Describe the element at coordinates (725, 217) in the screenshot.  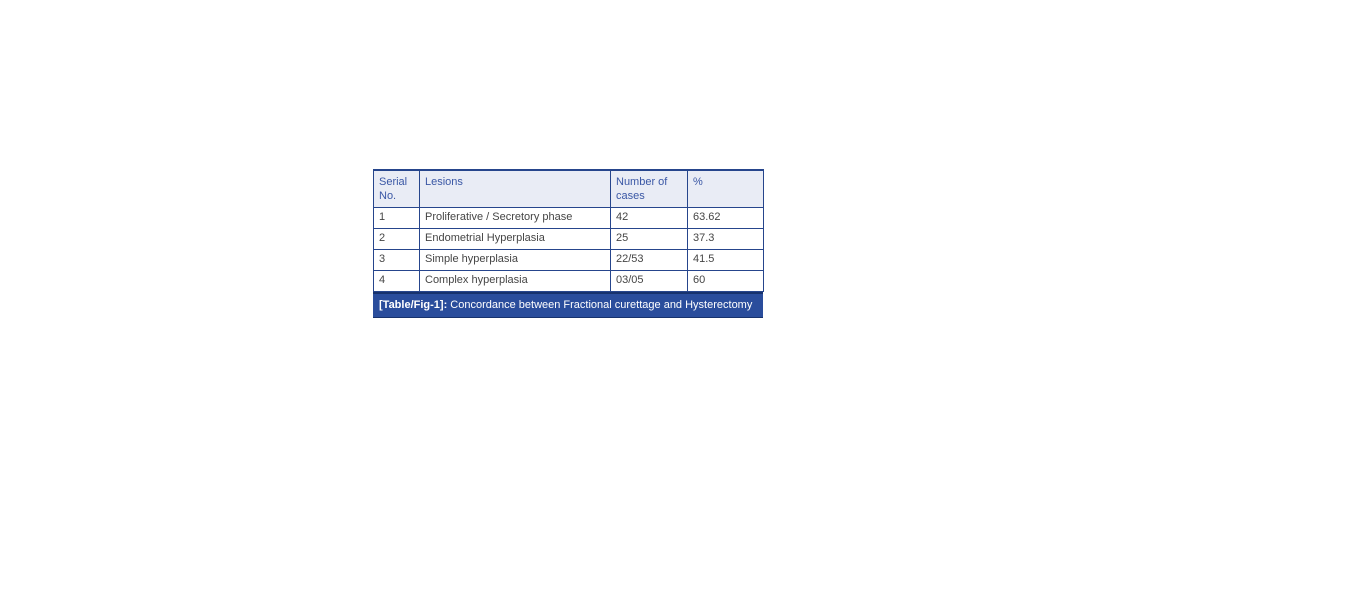
I see `cell-percent: 63.62` at that location.